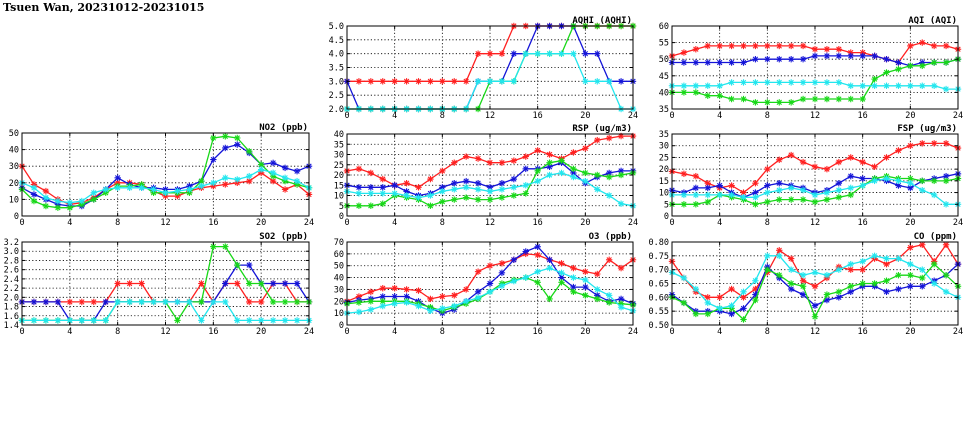 The width and height of the screenshot is (975, 447). I want to click on y-tick-label: 10, so click(339, 197).